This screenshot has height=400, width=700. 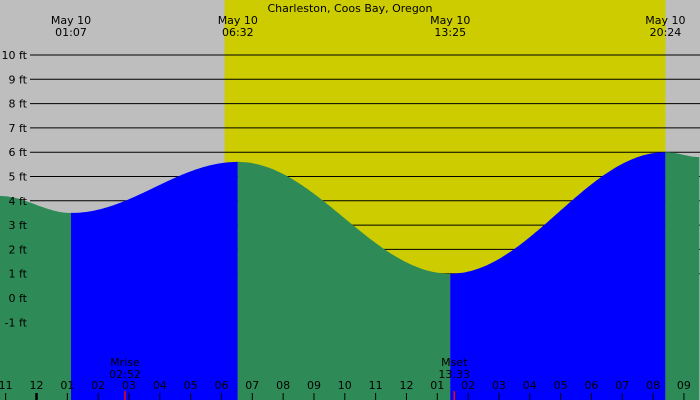 What do you see at coordinates (18, 249) in the screenshot?
I see `y-tick-label: 2 ft` at bounding box center [18, 249].